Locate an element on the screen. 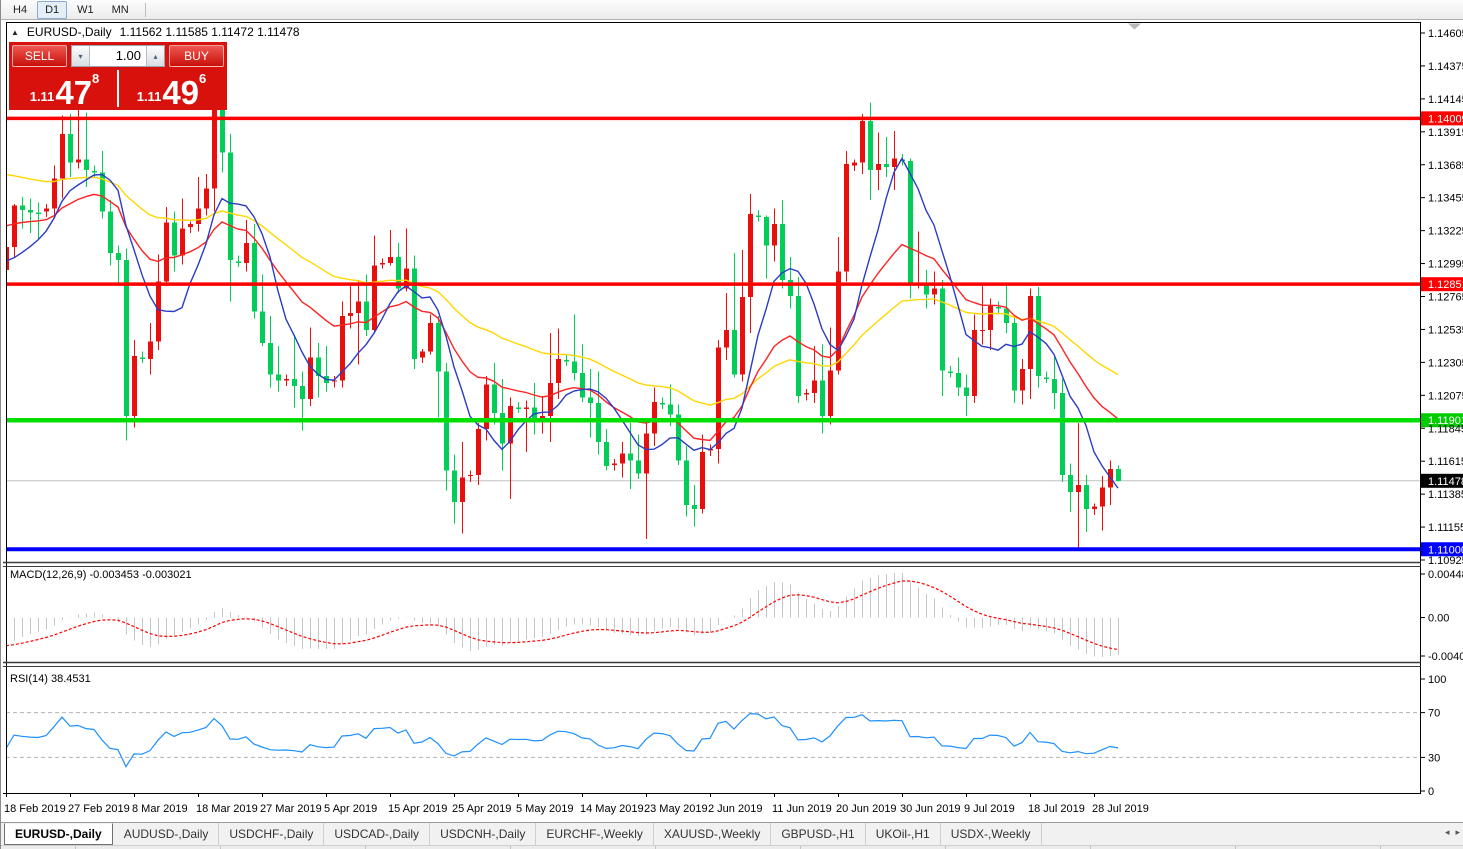 The width and height of the screenshot is (1463, 849). date-label: 9 Jul 2019 is located at coordinates (989, 809).